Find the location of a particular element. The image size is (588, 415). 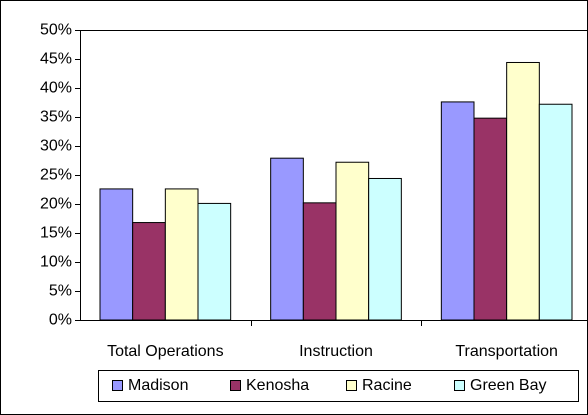

legend-label: Kenosha is located at coordinates (277, 385).